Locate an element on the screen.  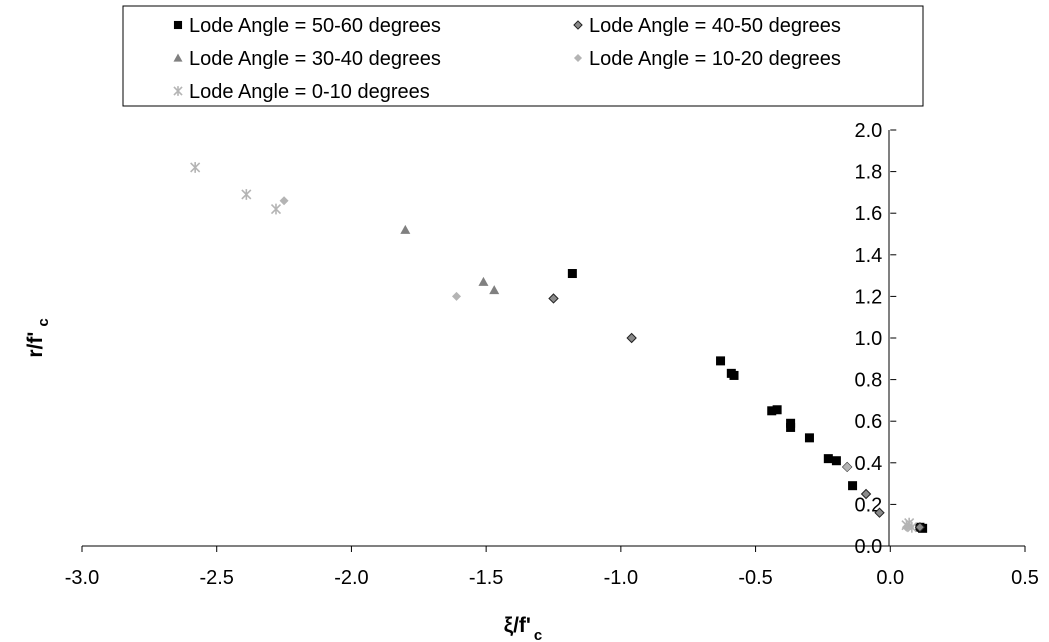
y-tick-label: 0.4 is located at coordinates (868, 464).